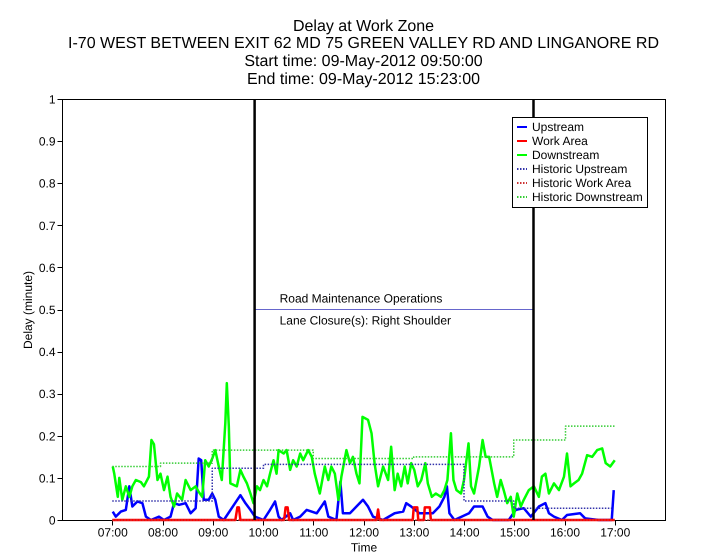 This screenshot has width=712, height=557. What do you see at coordinates (580, 169) in the screenshot?
I see `legend-label: Historic Upstream` at bounding box center [580, 169].